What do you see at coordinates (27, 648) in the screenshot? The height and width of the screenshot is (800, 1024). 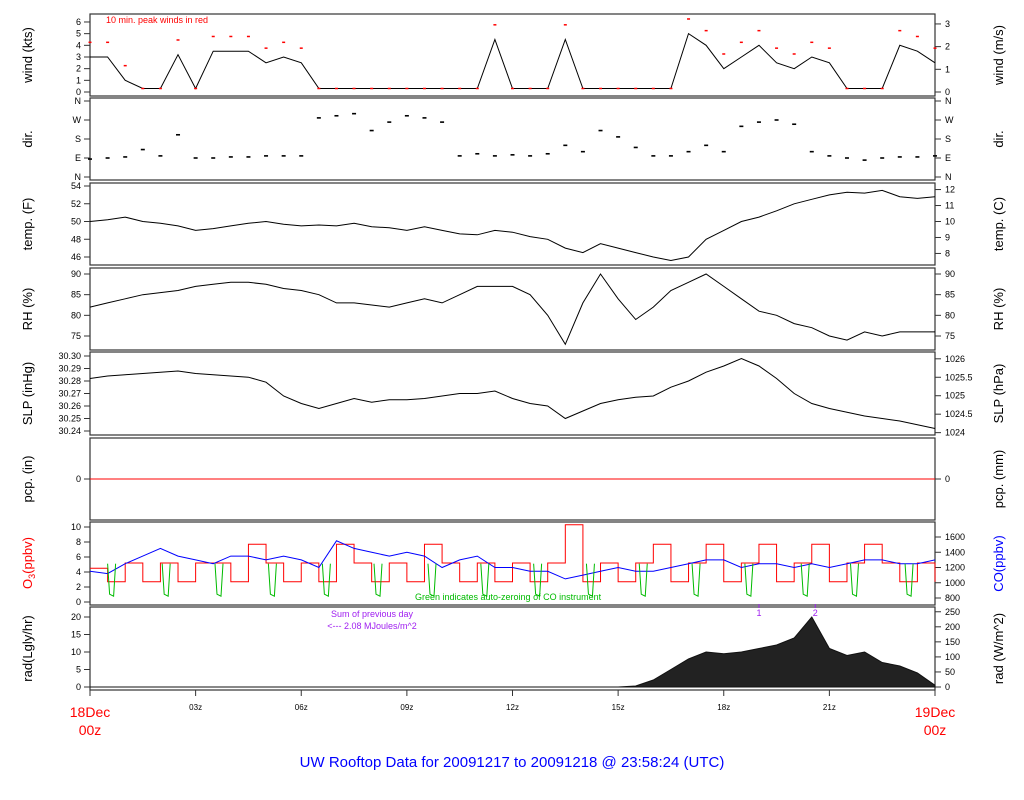 I see `rad-left-axis-title: rad(Lgly/hr)` at bounding box center [27, 648].